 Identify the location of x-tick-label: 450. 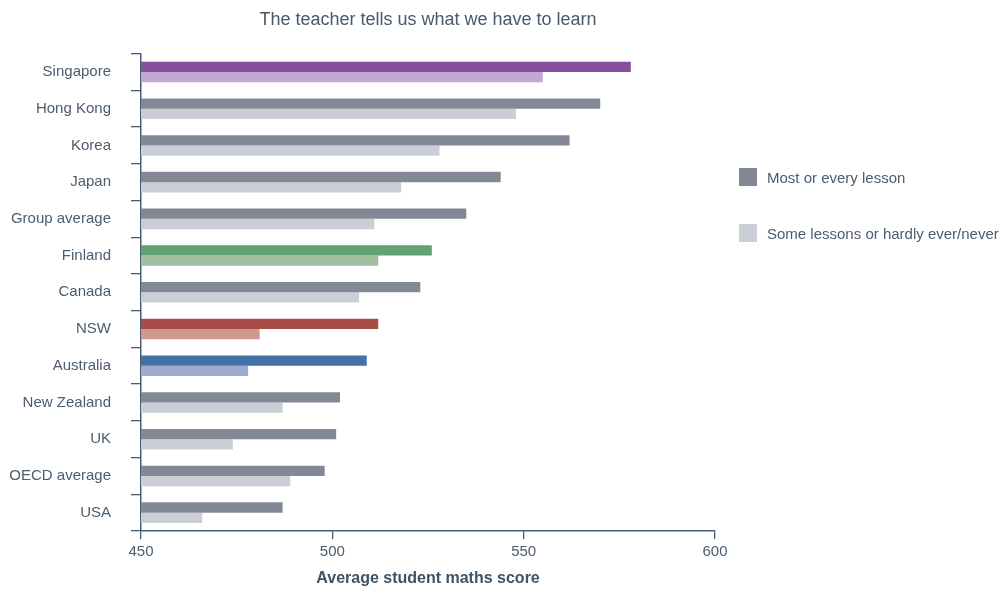
(141, 551).